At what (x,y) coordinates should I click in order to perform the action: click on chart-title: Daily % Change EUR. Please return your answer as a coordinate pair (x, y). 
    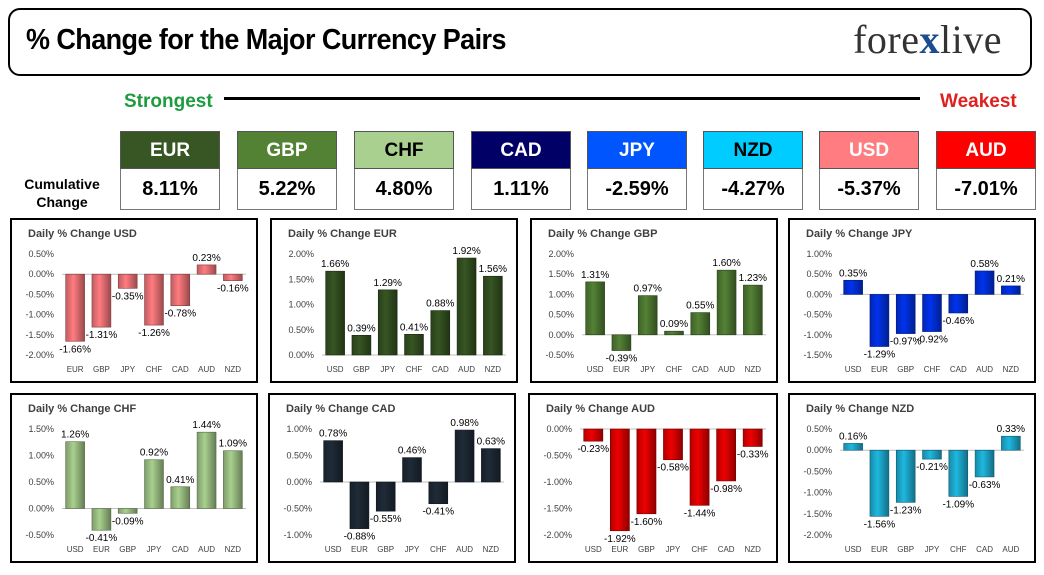
    Looking at the image, I should click on (342, 234).